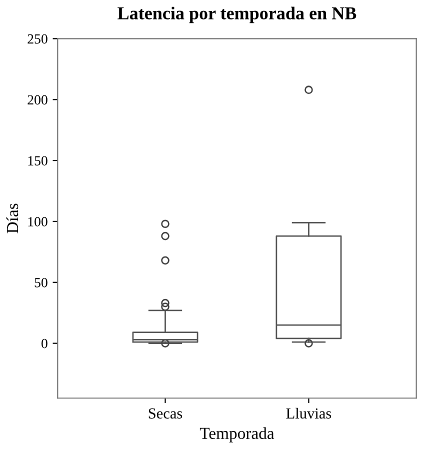  Describe the element at coordinates (45, 343) in the screenshot. I see `y-tick-label: 0` at that location.